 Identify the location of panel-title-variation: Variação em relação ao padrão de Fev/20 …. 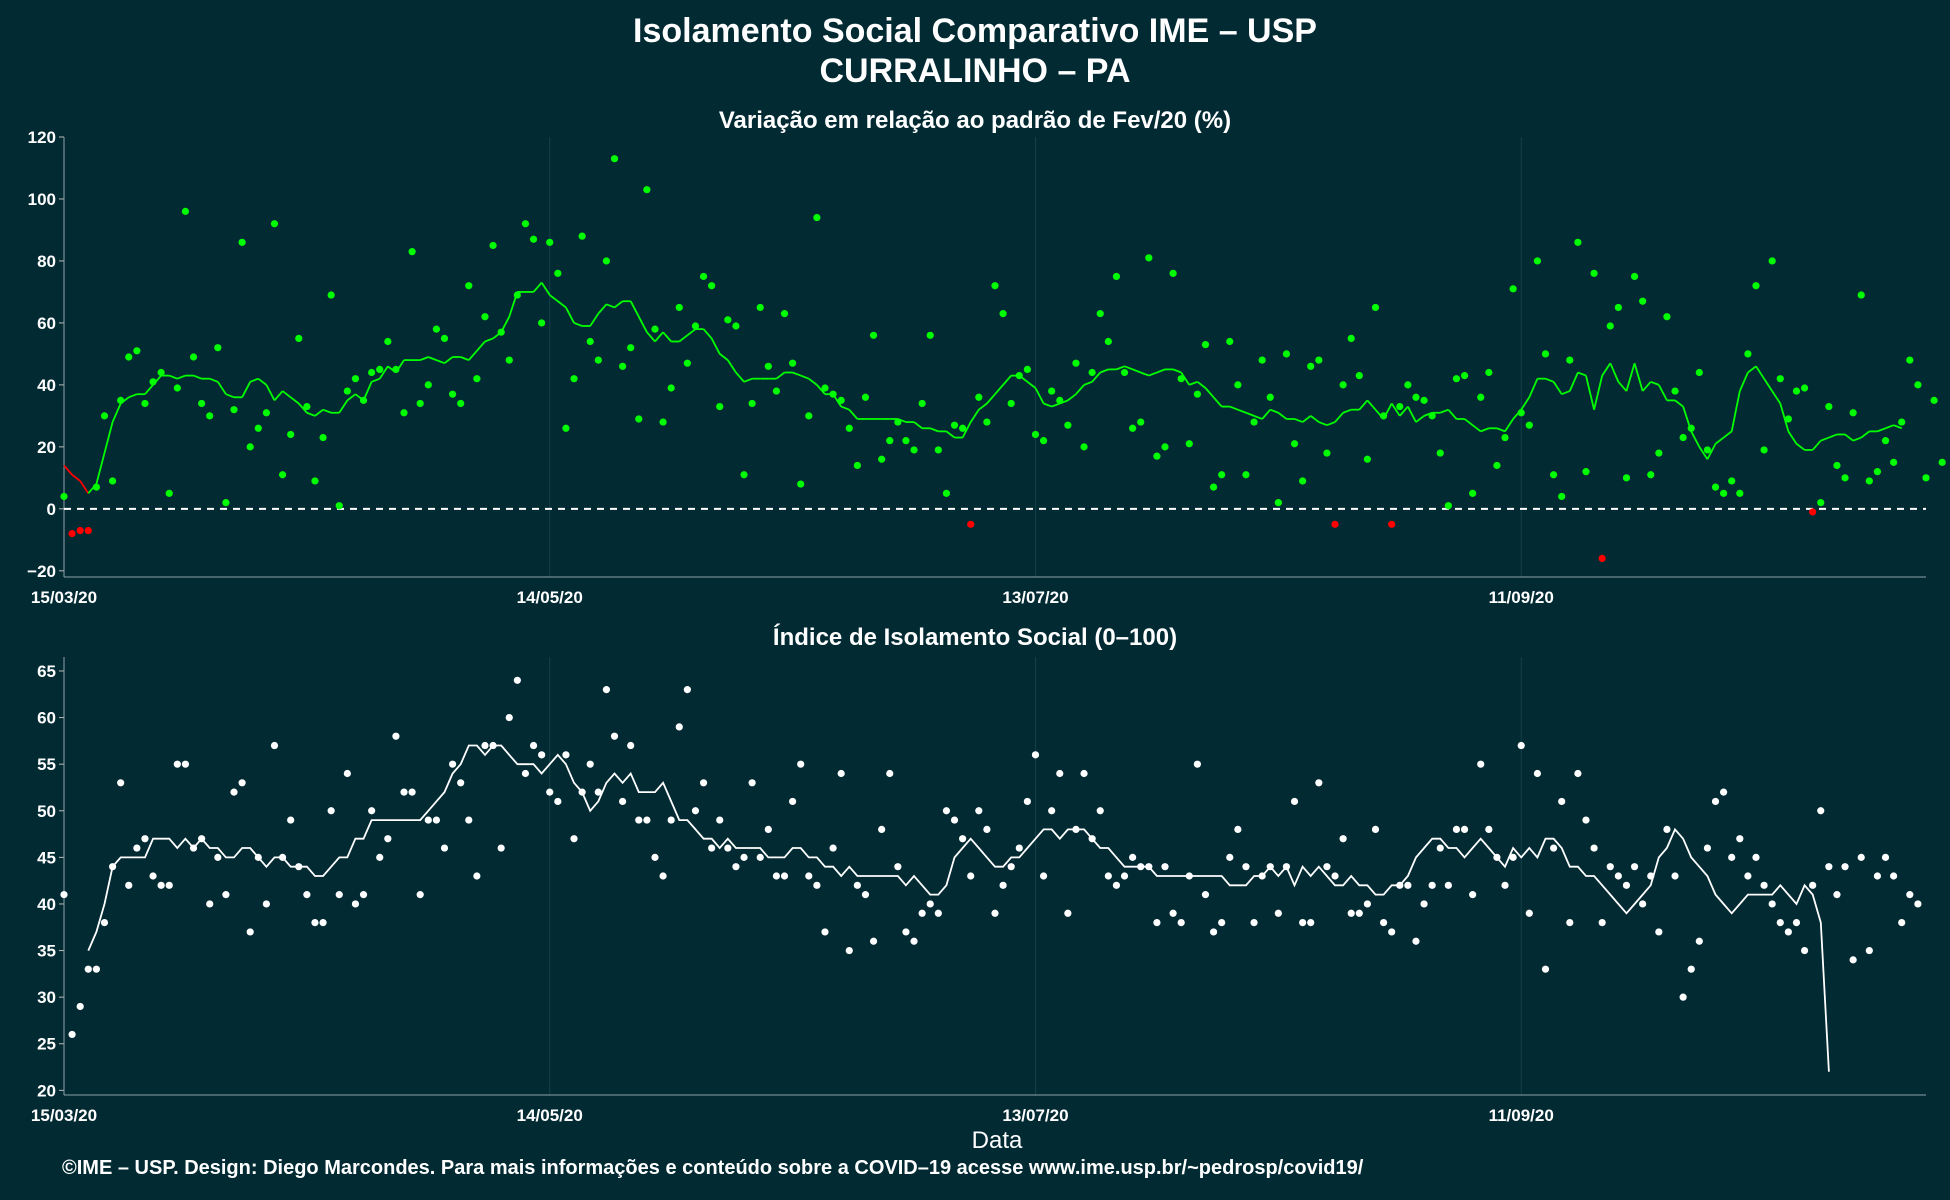
(975, 120).